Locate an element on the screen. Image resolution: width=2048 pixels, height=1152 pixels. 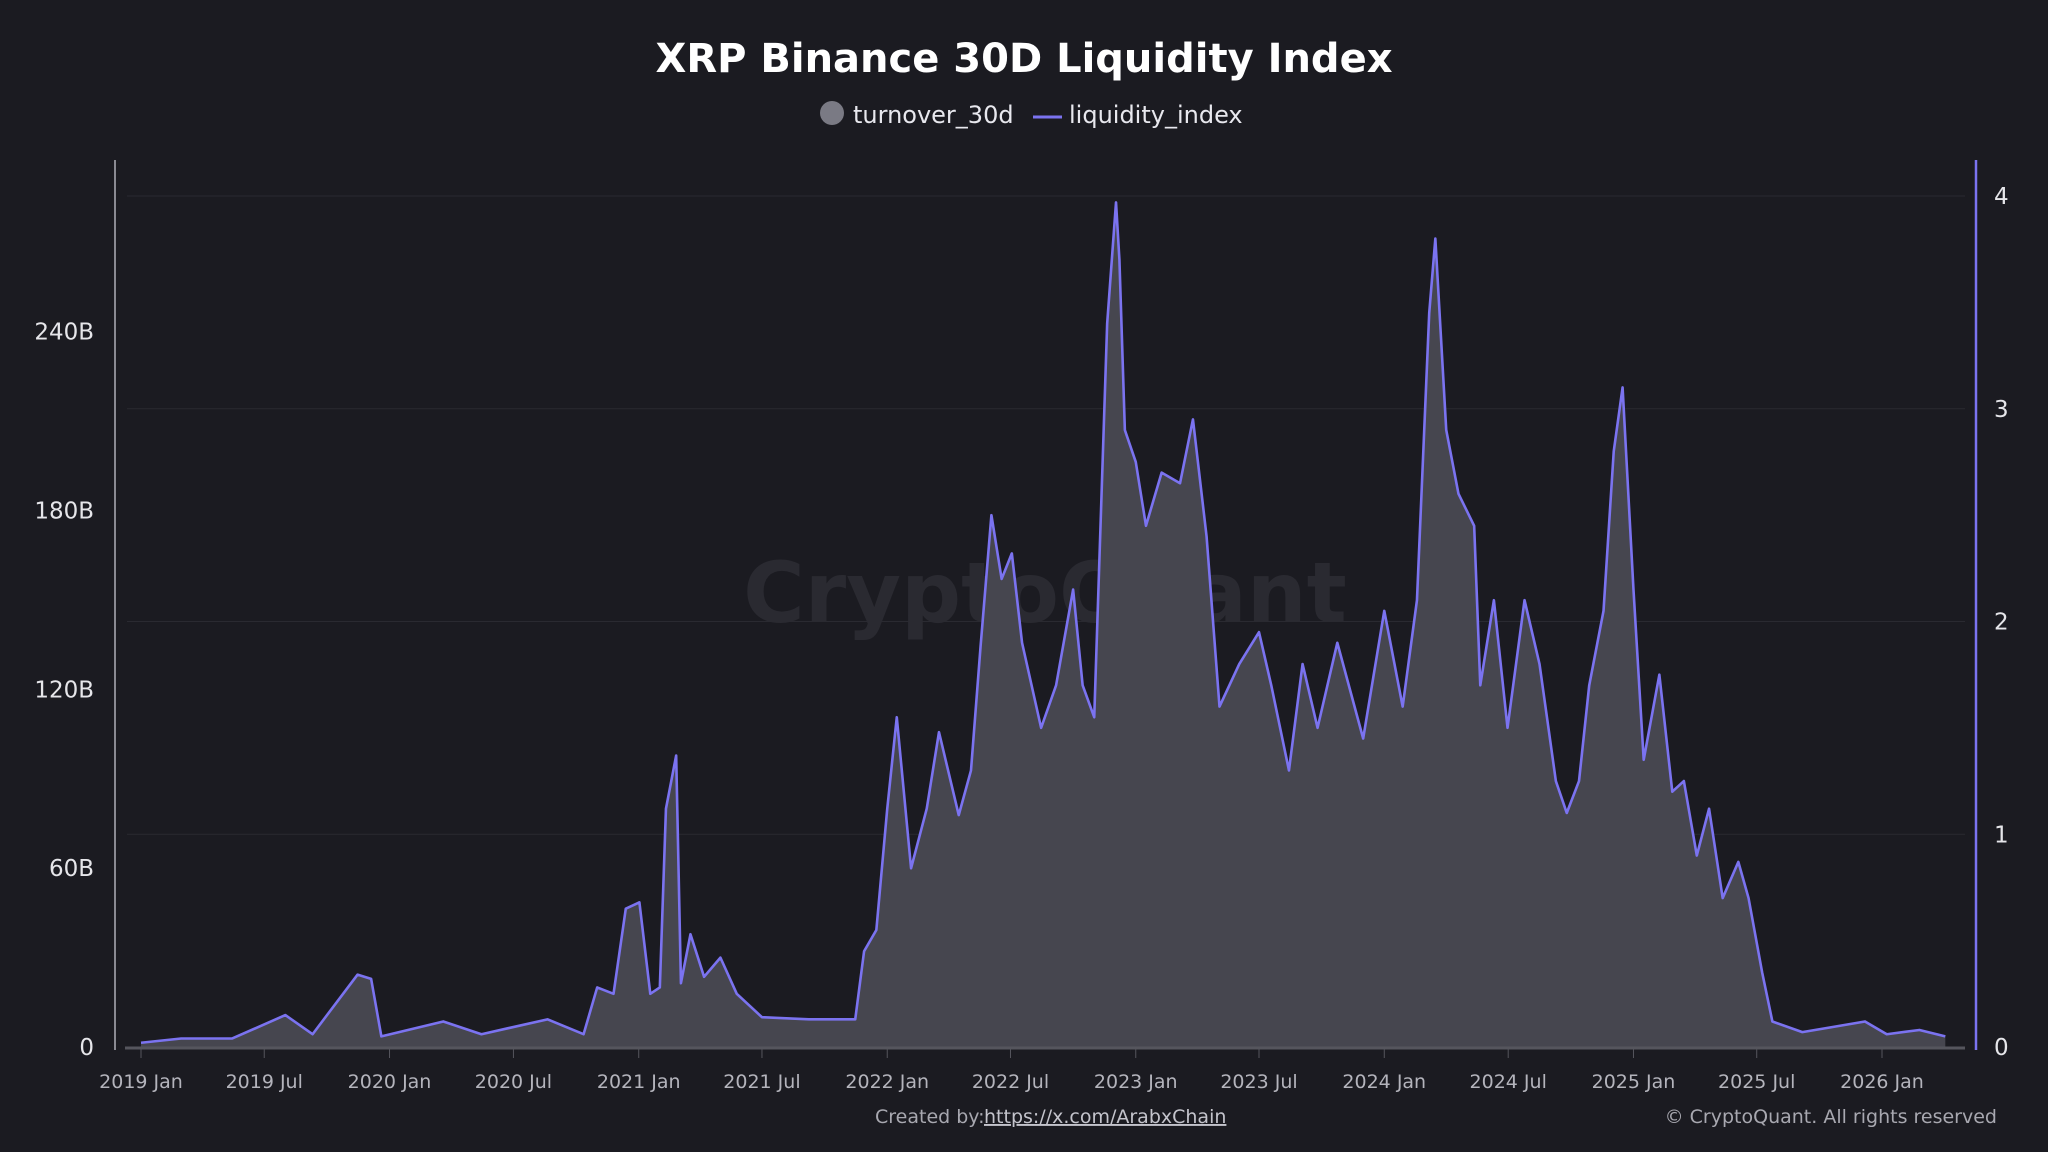
right-y-ticks: 0 1 2 3 4 is located at coordinates (2001, 622).